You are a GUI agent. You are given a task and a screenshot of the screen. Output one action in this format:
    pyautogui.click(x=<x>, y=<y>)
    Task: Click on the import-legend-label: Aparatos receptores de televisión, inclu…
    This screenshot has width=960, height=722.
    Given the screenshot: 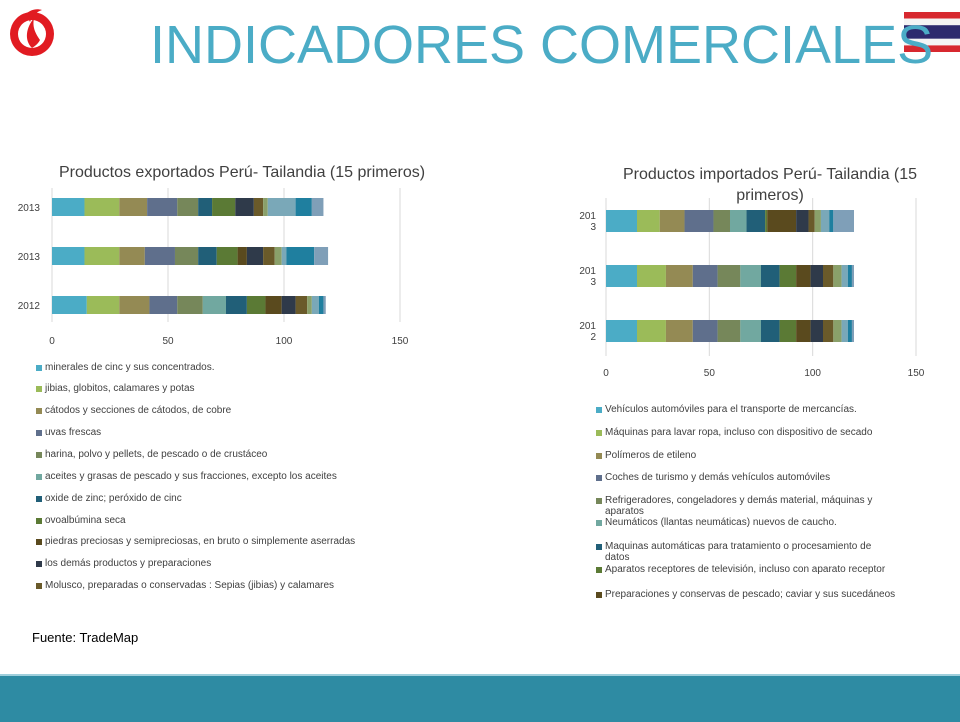 What is the action you would take?
    pyautogui.click(x=745, y=569)
    